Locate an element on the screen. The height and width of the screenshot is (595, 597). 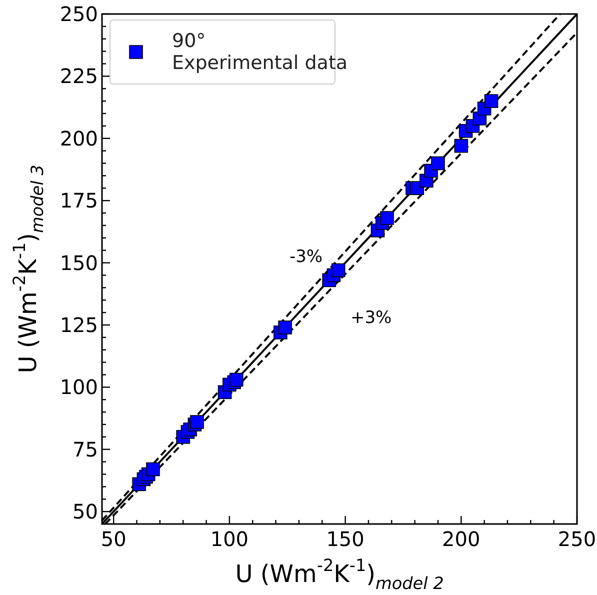
x-tick-label: 50 is located at coordinates (113, 539).